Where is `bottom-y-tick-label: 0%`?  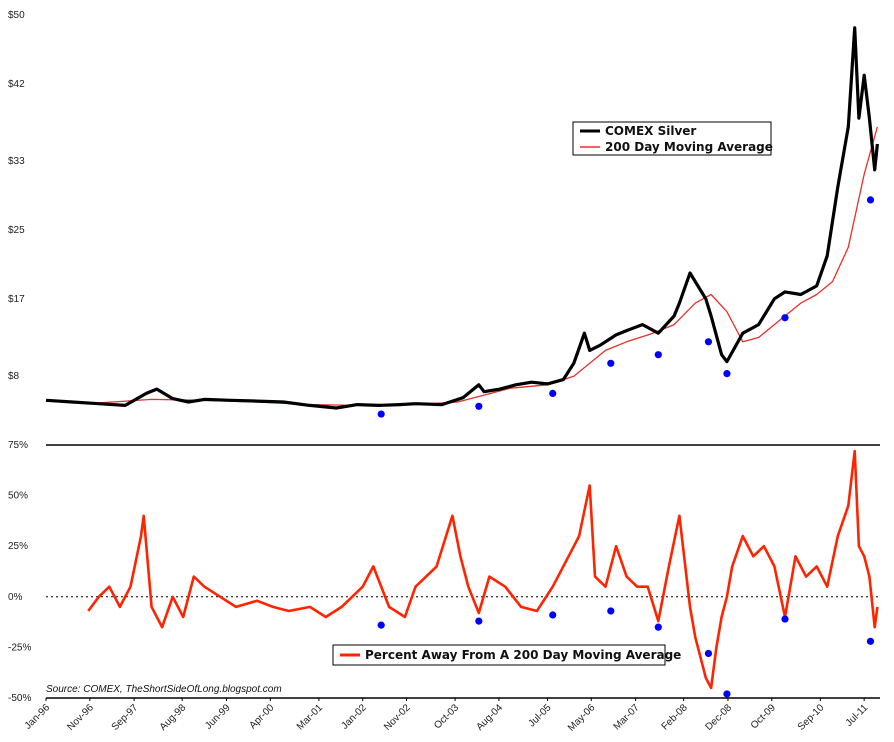 bottom-y-tick-label: 0% is located at coordinates (15, 597).